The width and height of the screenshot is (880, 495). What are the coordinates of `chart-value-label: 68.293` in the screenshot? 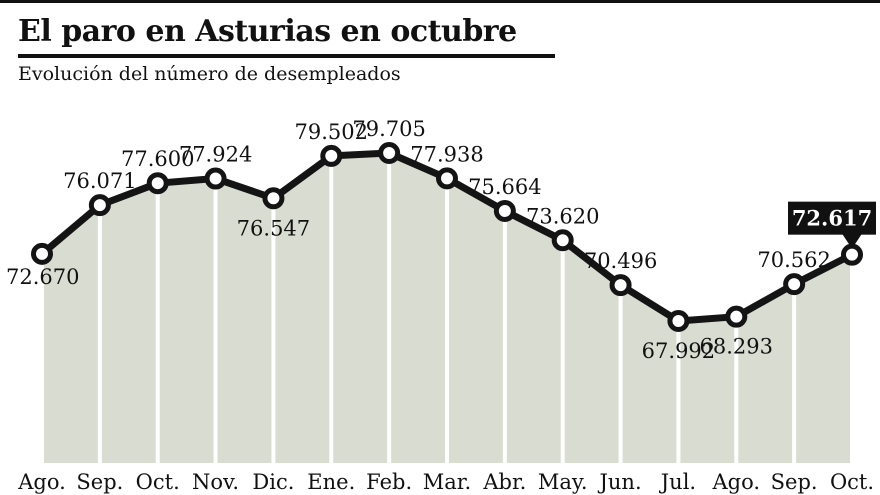 It's located at (736, 347).